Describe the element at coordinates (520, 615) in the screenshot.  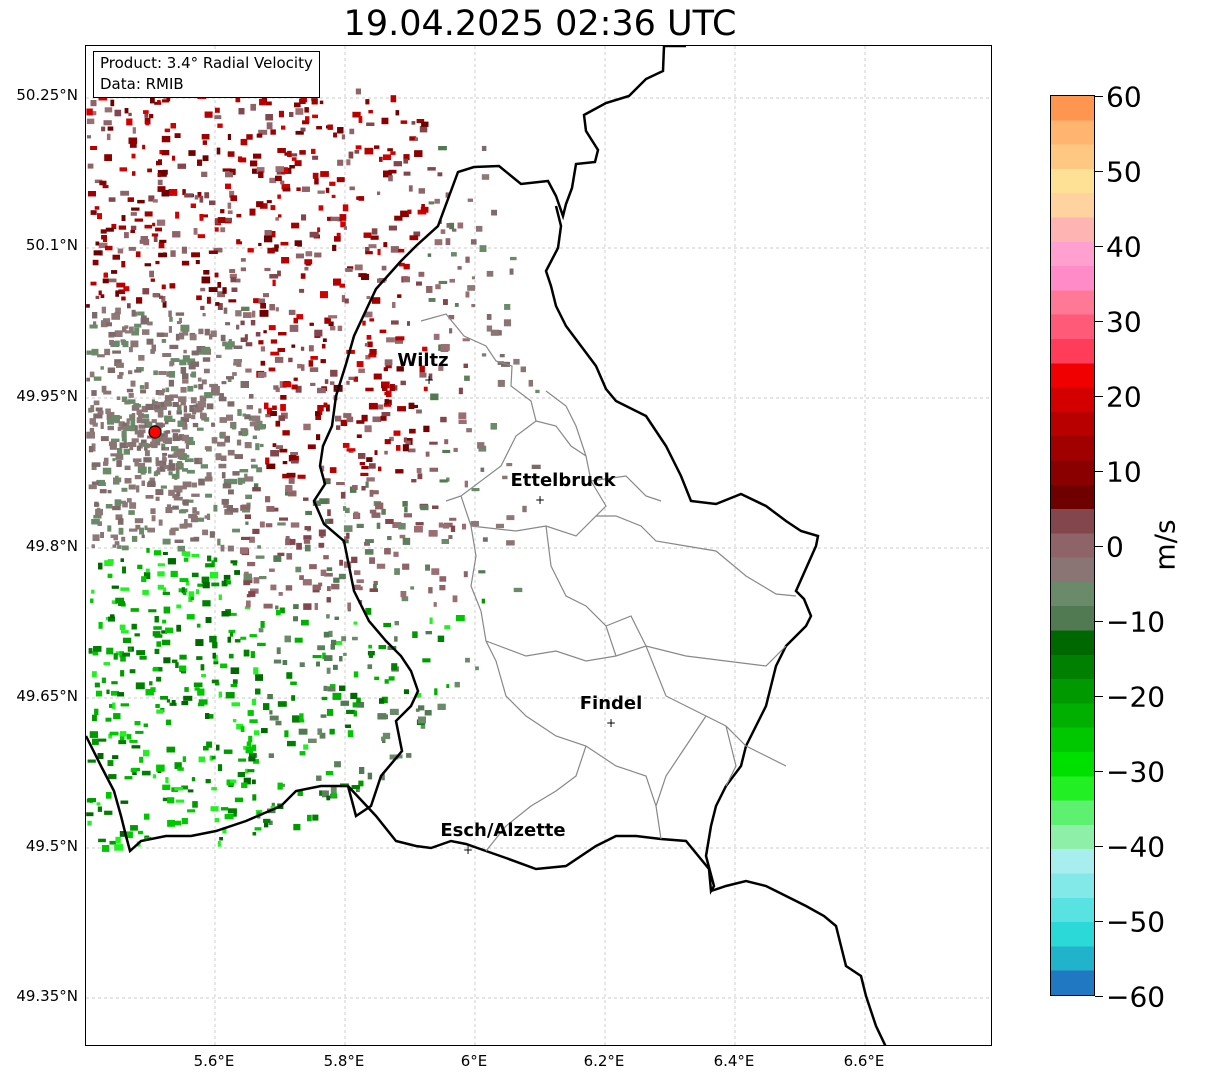
I see `city-markers: + + + +` at that location.